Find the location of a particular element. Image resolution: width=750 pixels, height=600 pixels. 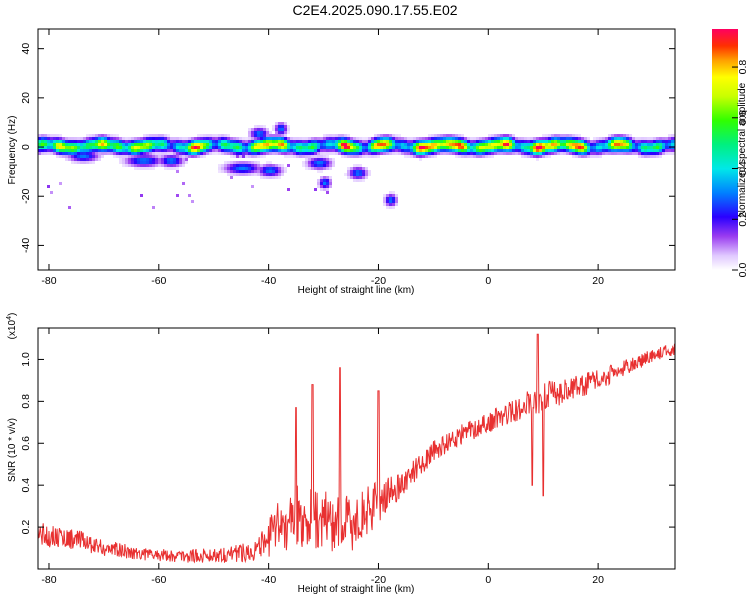

colorbar-tick-label: 0.4 is located at coordinates (743, 168).